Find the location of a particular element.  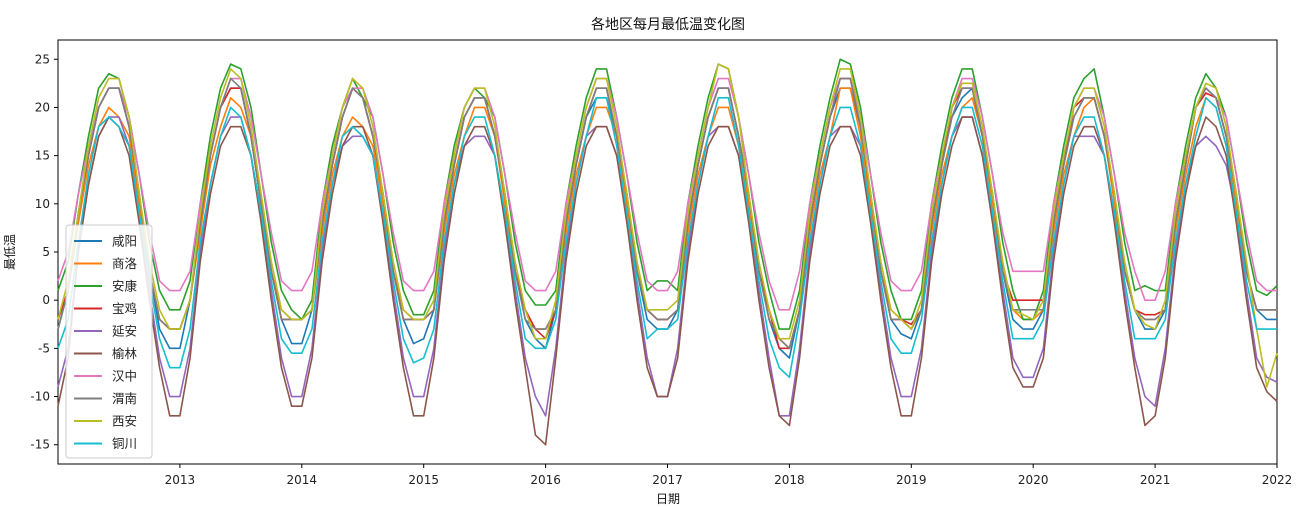

x-tick-label-8: 2021 is located at coordinates (1155, 480).